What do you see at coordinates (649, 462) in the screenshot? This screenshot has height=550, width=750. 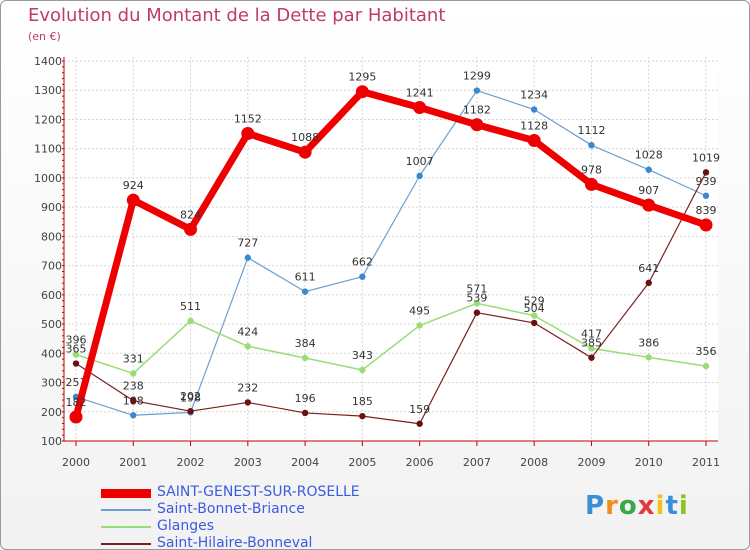 I see `x-tick-label: 2010` at bounding box center [649, 462].